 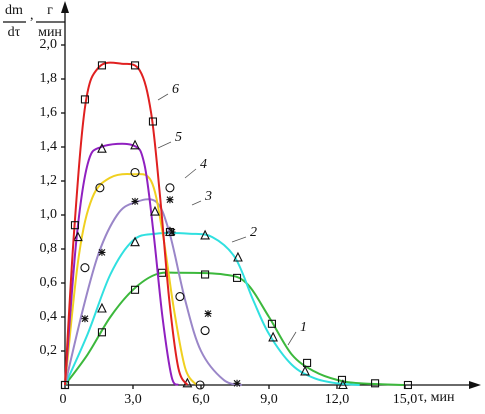 What do you see at coordinates (208, 196) in the screenshot?
I see `series-label: 3` at bounding box center [208, 196].